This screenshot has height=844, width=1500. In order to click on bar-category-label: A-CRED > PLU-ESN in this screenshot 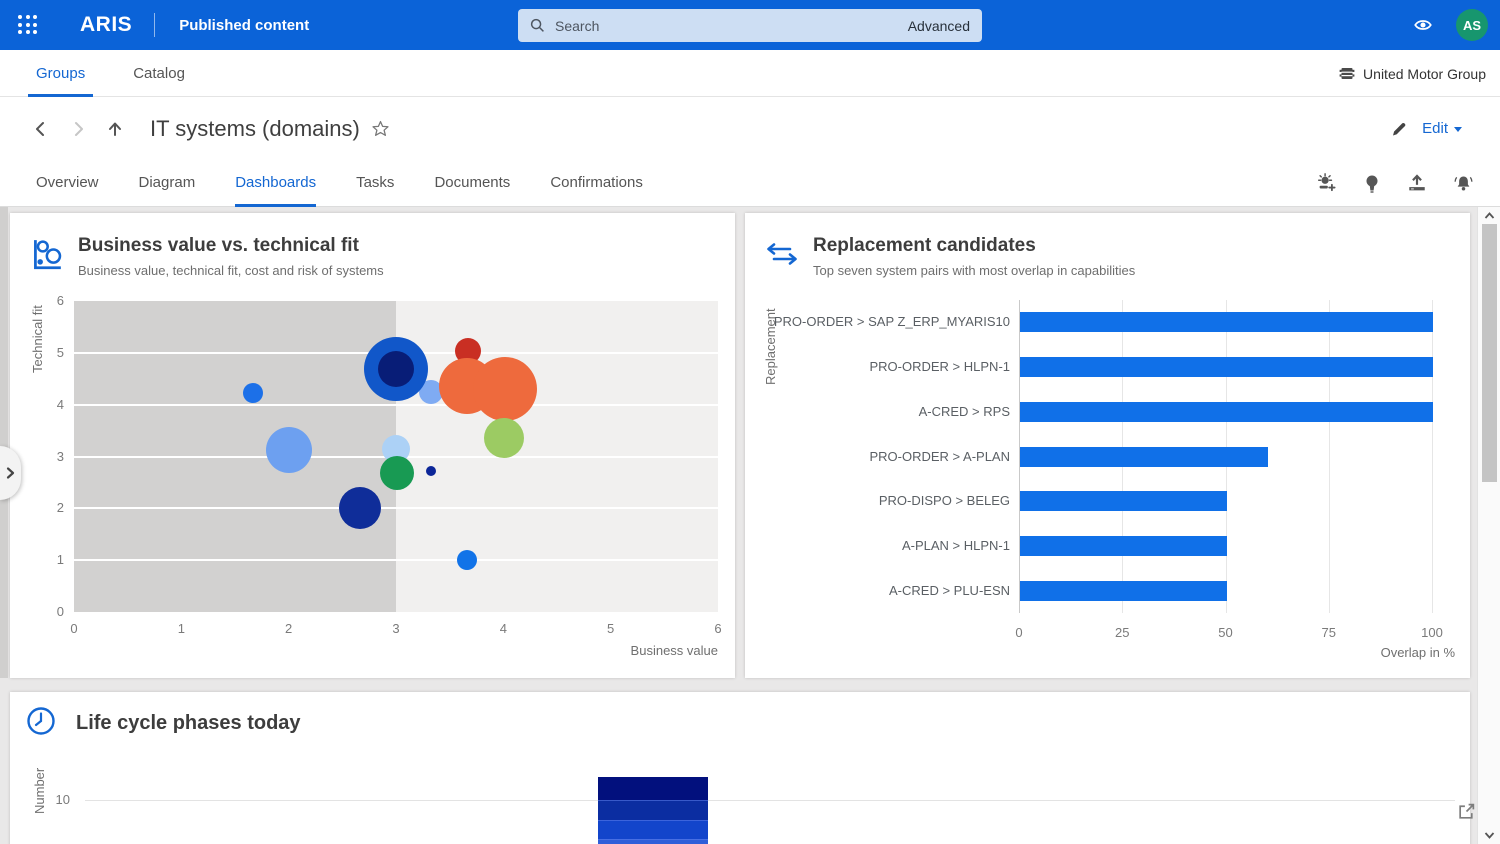, I will do `click(949, 590)`.